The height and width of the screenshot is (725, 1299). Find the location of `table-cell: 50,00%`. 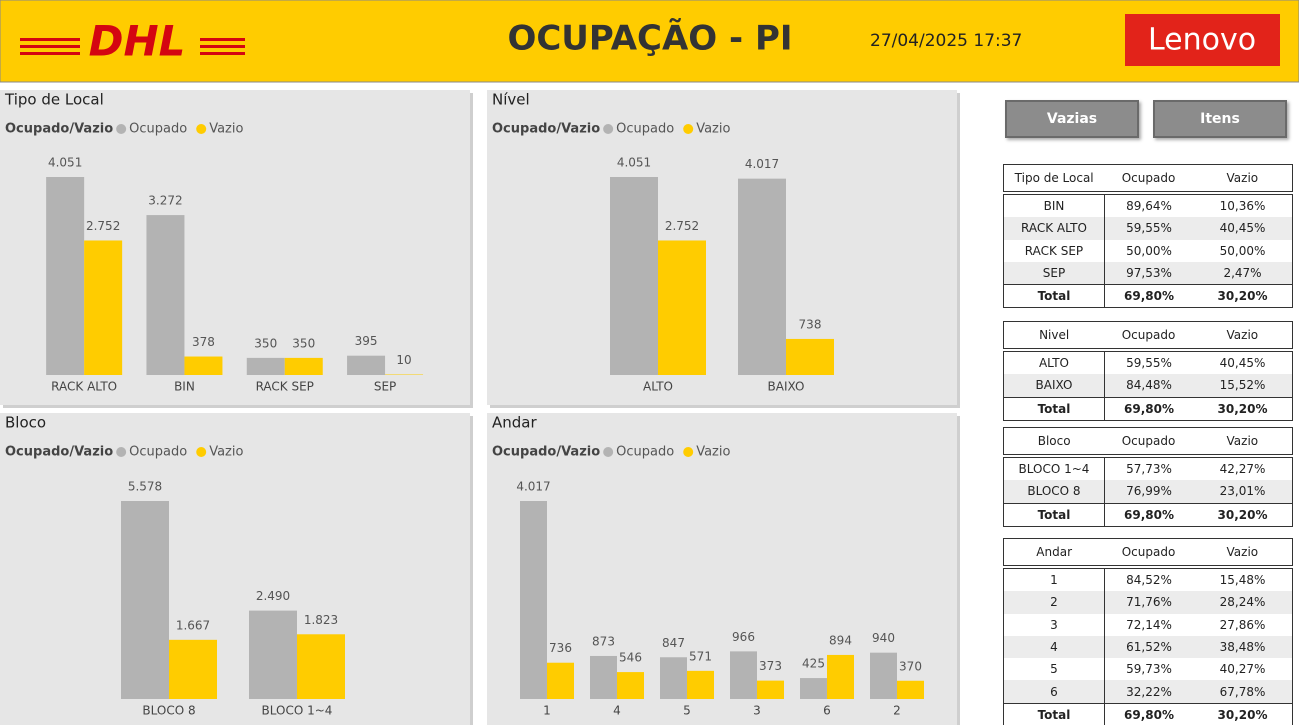

table-cell: 50,00% is located at coordinates (1148, 250).